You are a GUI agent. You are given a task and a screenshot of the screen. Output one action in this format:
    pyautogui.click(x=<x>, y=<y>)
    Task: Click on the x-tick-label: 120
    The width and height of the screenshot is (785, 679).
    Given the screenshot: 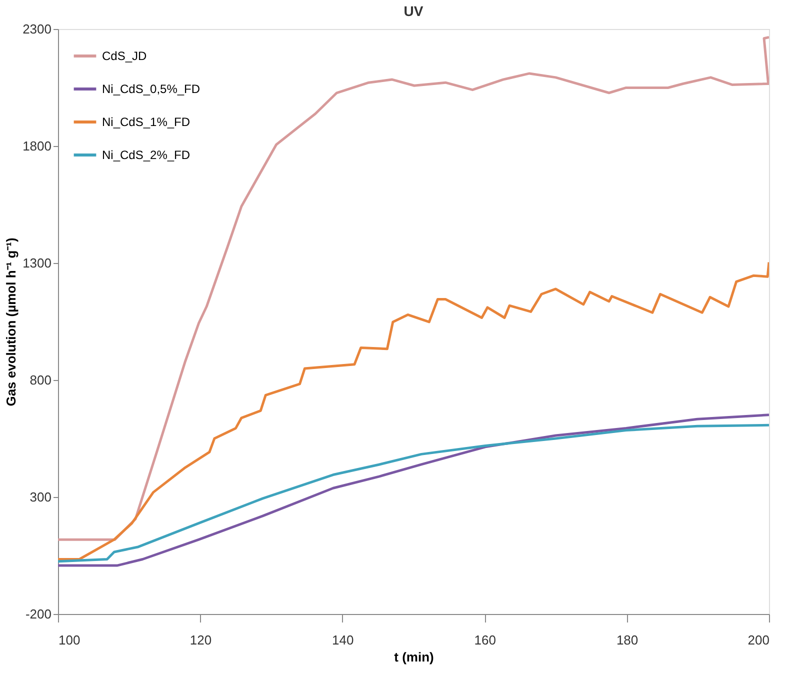 What is the action you would take?
    pyautogui.click(x=201, y=640)
    